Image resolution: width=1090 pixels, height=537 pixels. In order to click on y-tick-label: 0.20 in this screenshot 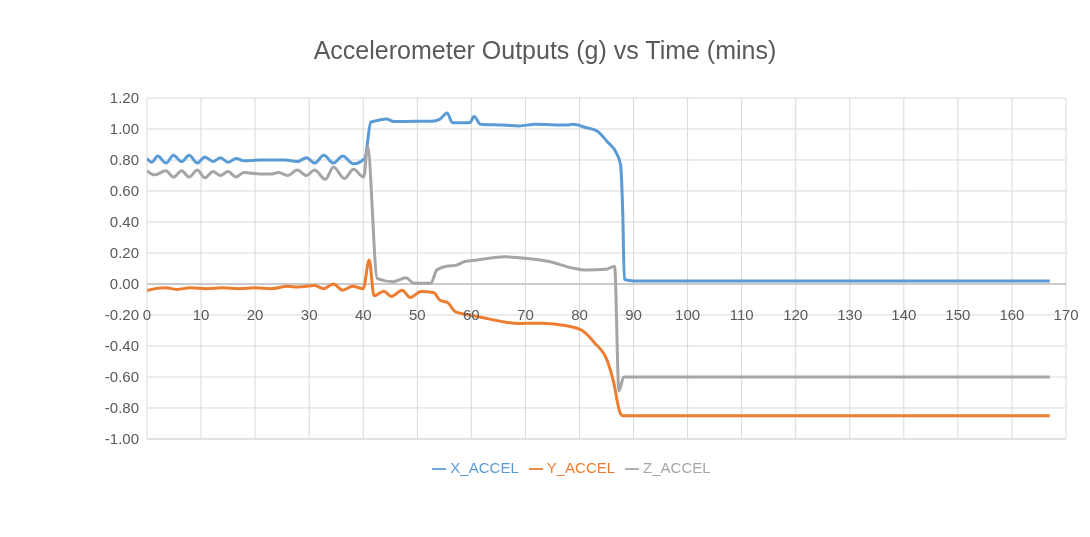, I will do `click(124, 253)`.